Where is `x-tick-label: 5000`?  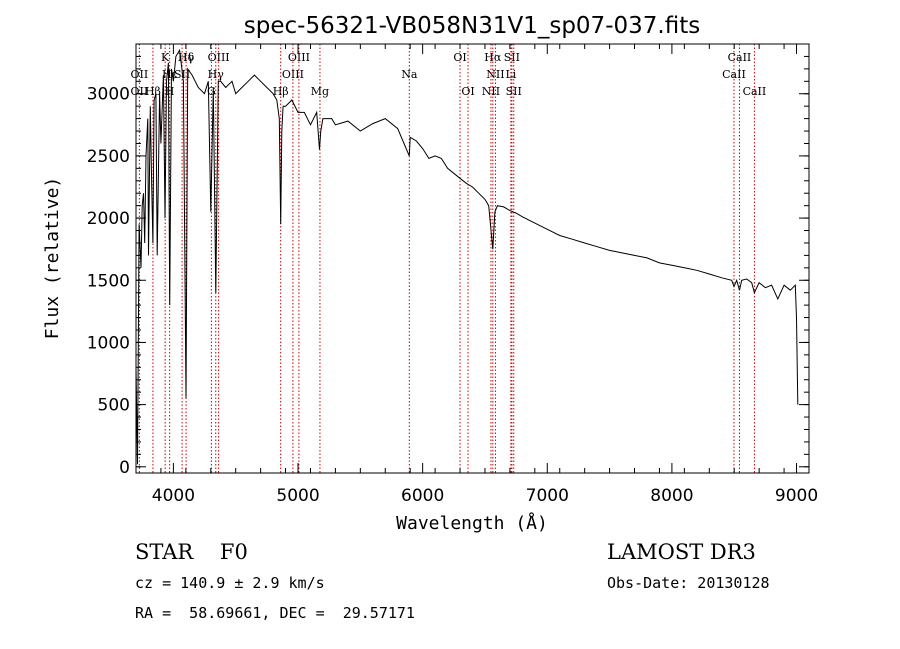
x-tick-label: 5000 is located at coordinates (297, 496).